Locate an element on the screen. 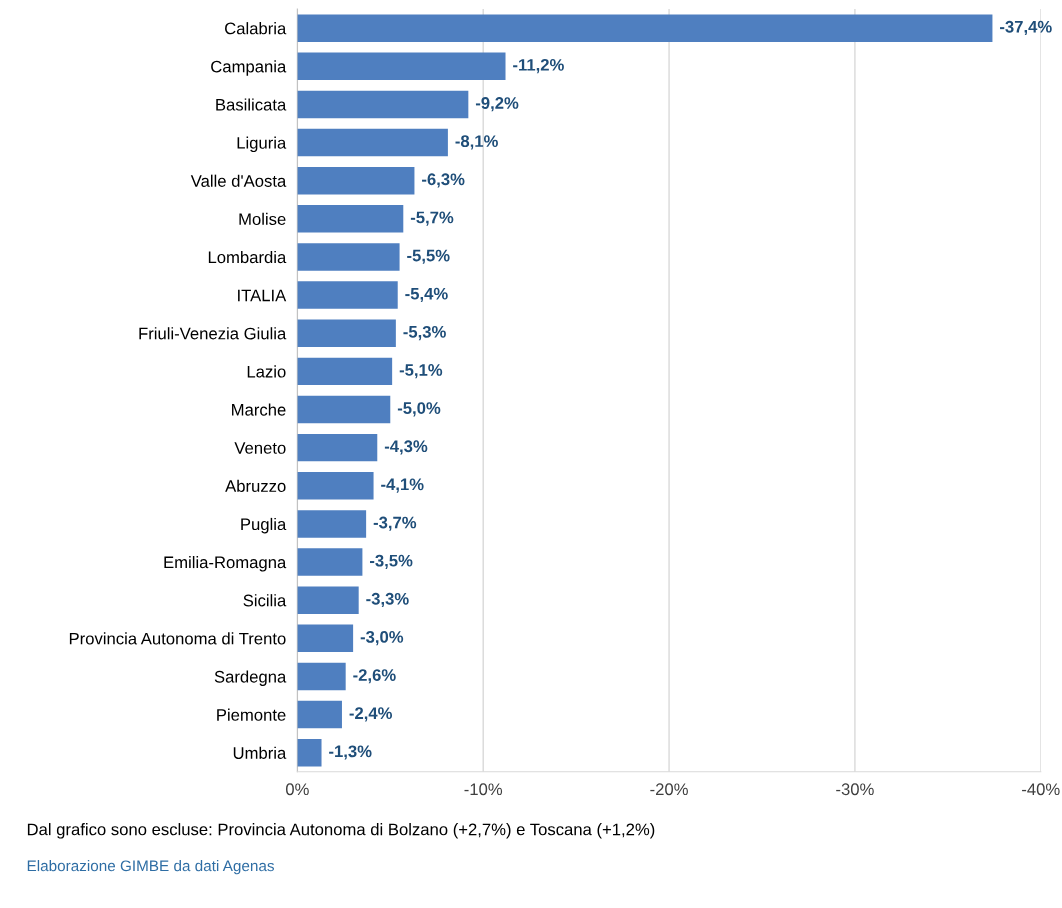 The image size is (1062, 908). data-label: -2,4% is located at coordinates (371, 714).